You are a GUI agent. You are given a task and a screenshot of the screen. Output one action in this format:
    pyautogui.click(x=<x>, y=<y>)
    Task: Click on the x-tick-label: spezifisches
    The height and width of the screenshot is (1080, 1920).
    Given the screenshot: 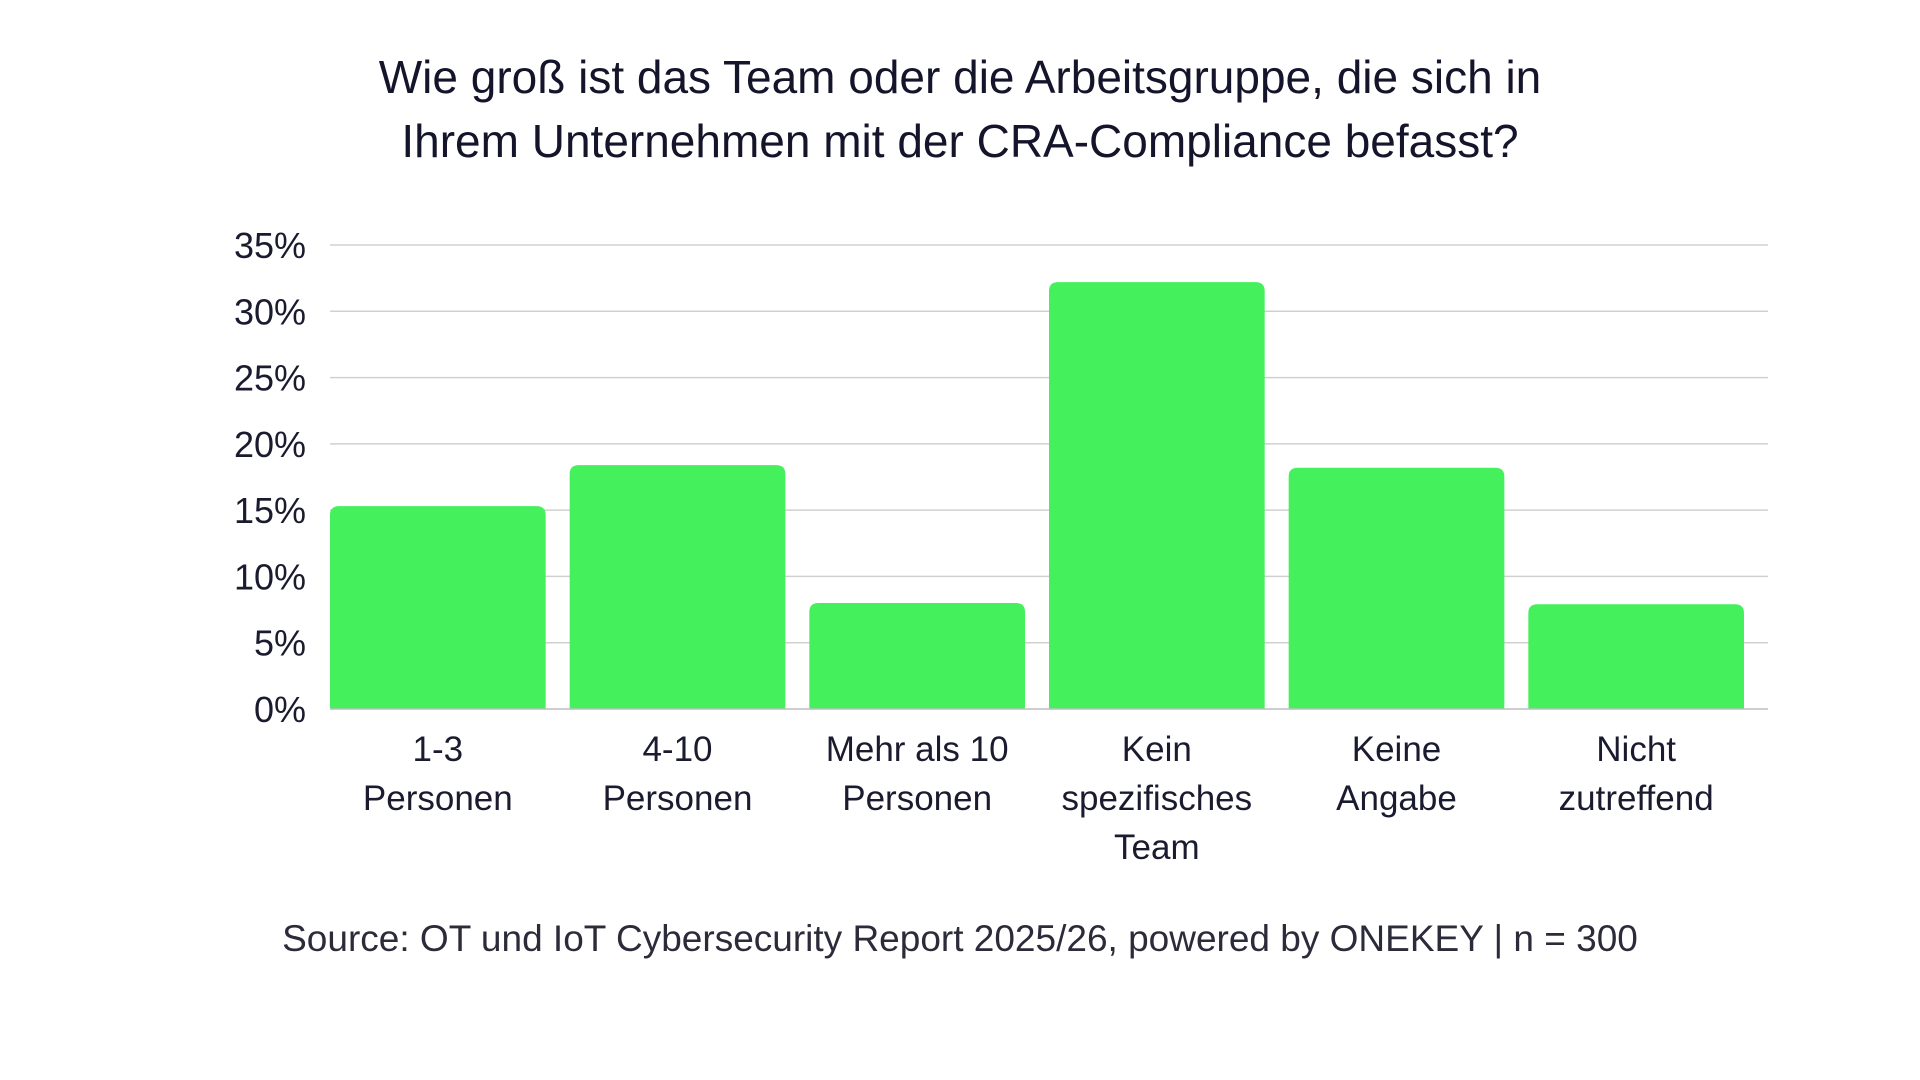 What is the action you would take?
    pyautogui.click(x=1157, y=798)
    